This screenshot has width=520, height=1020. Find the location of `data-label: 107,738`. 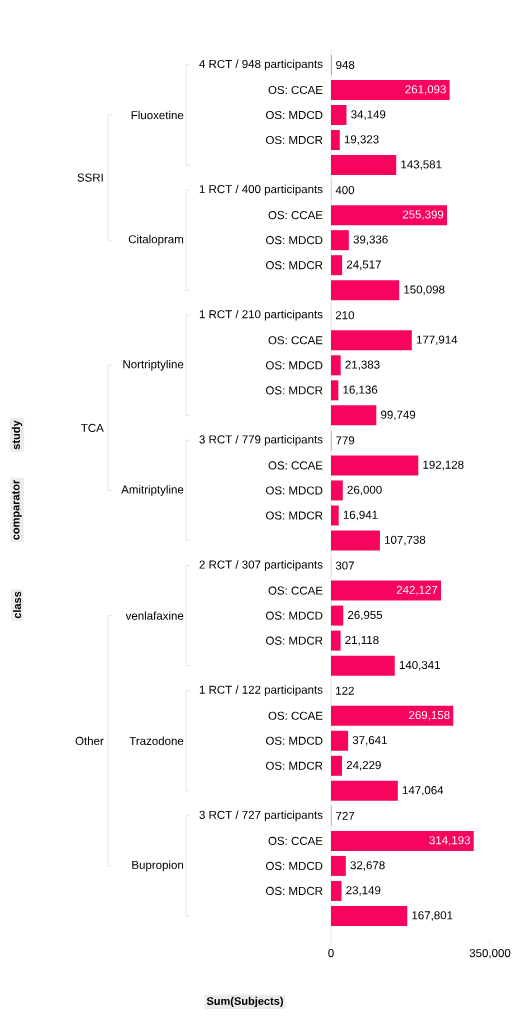

data-label: 107,738 is located at coordinates (405, 540).